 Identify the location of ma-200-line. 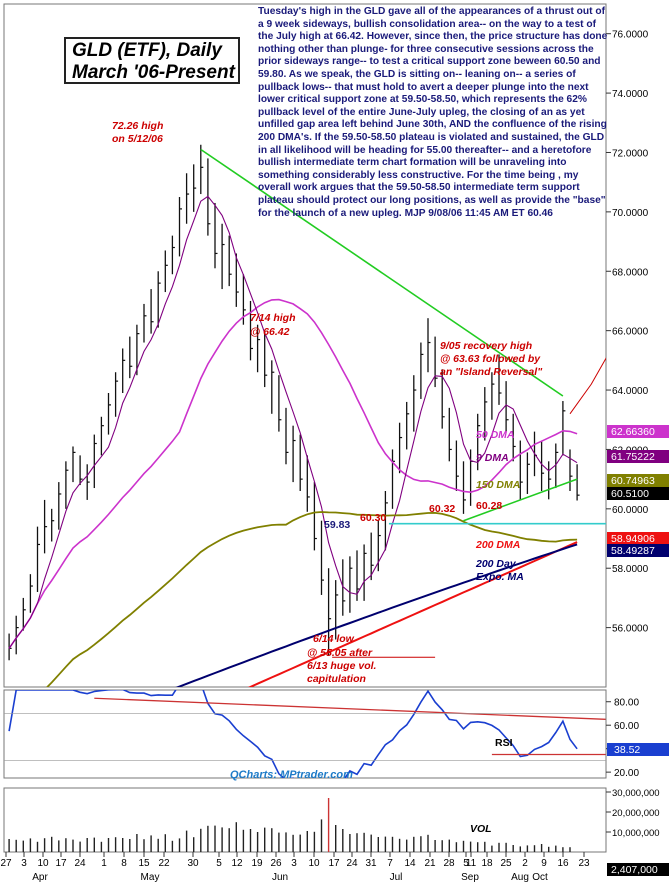
(412, 614).